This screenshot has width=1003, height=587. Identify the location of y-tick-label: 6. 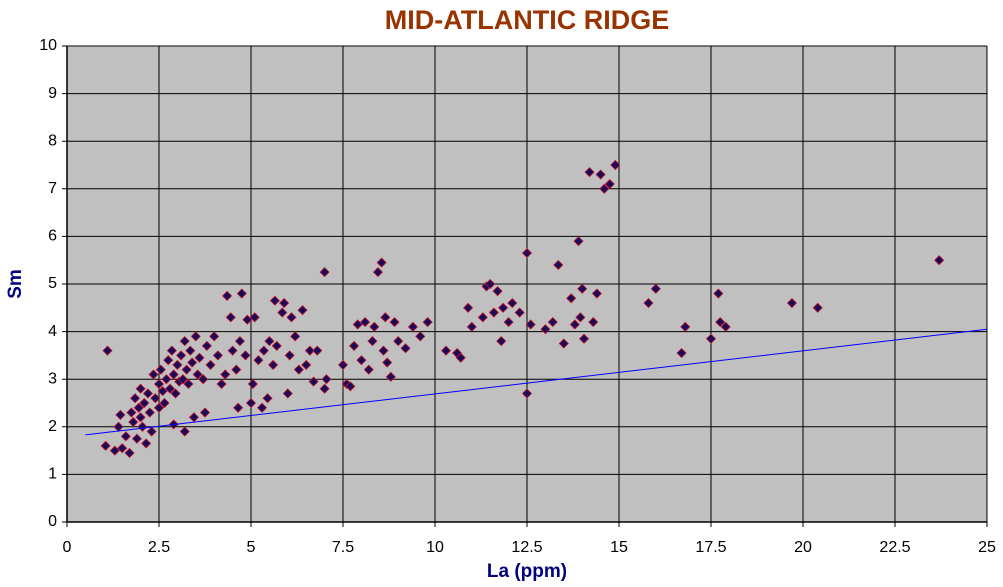
(52, 236).